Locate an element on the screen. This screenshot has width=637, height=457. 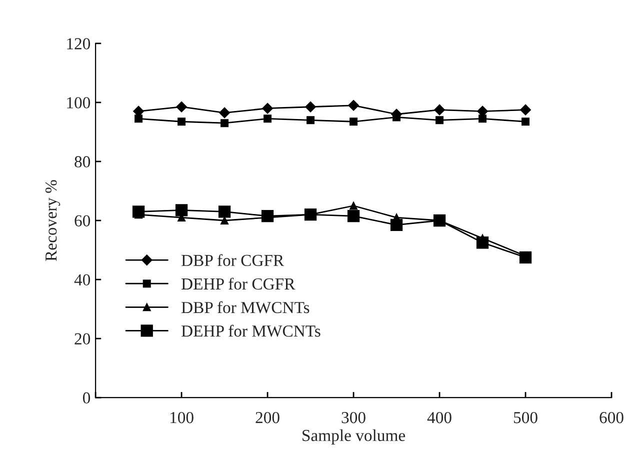
y-tick-label: 120 is located at coordinates (78, 44).